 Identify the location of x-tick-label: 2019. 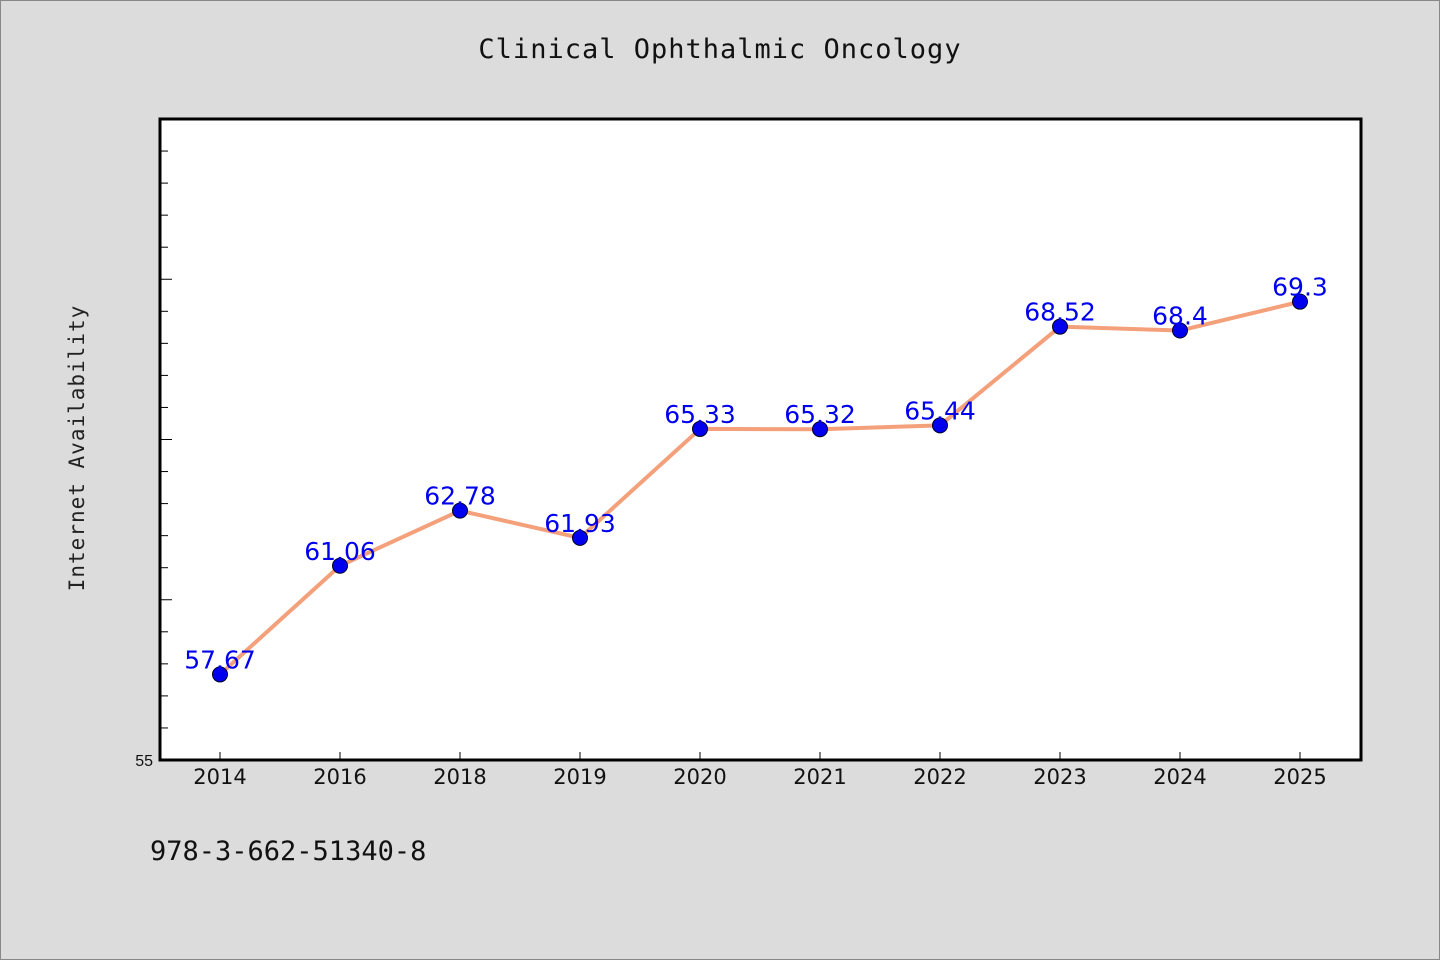
(579, 777).